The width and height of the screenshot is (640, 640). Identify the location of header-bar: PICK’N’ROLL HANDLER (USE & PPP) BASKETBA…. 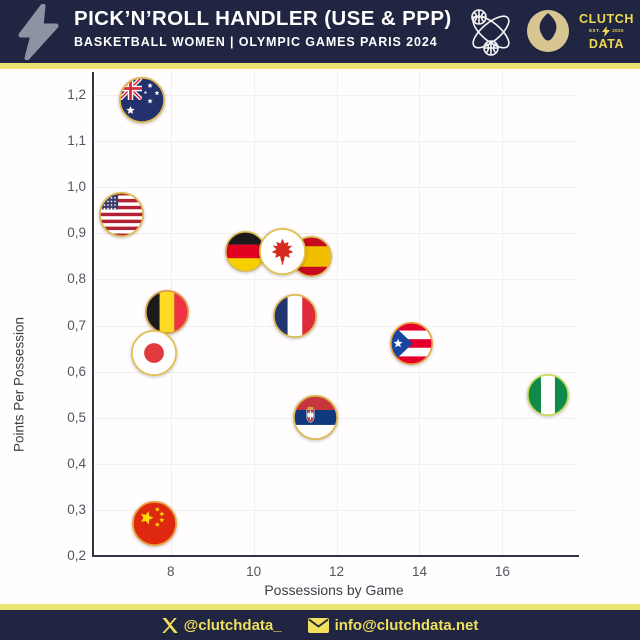
(320, 31).